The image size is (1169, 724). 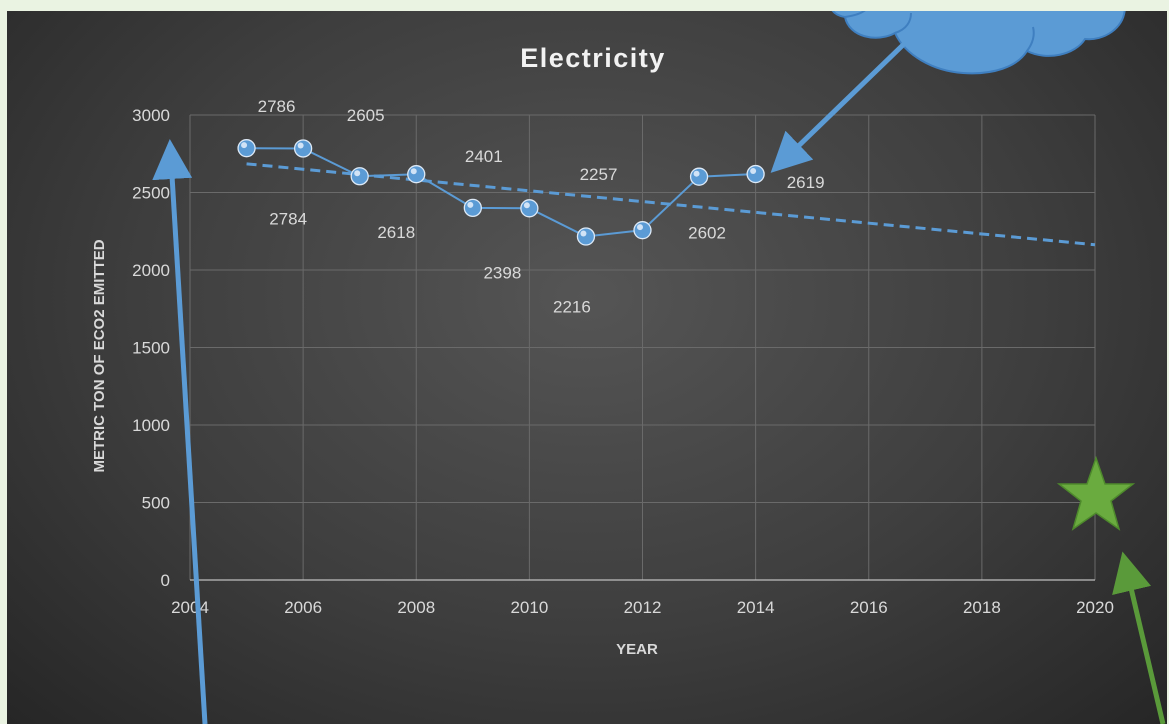 What do you see at coordinates (572, 307) in the screenshot?
I see `data-label: 2216` at bounding box center [572, 307].